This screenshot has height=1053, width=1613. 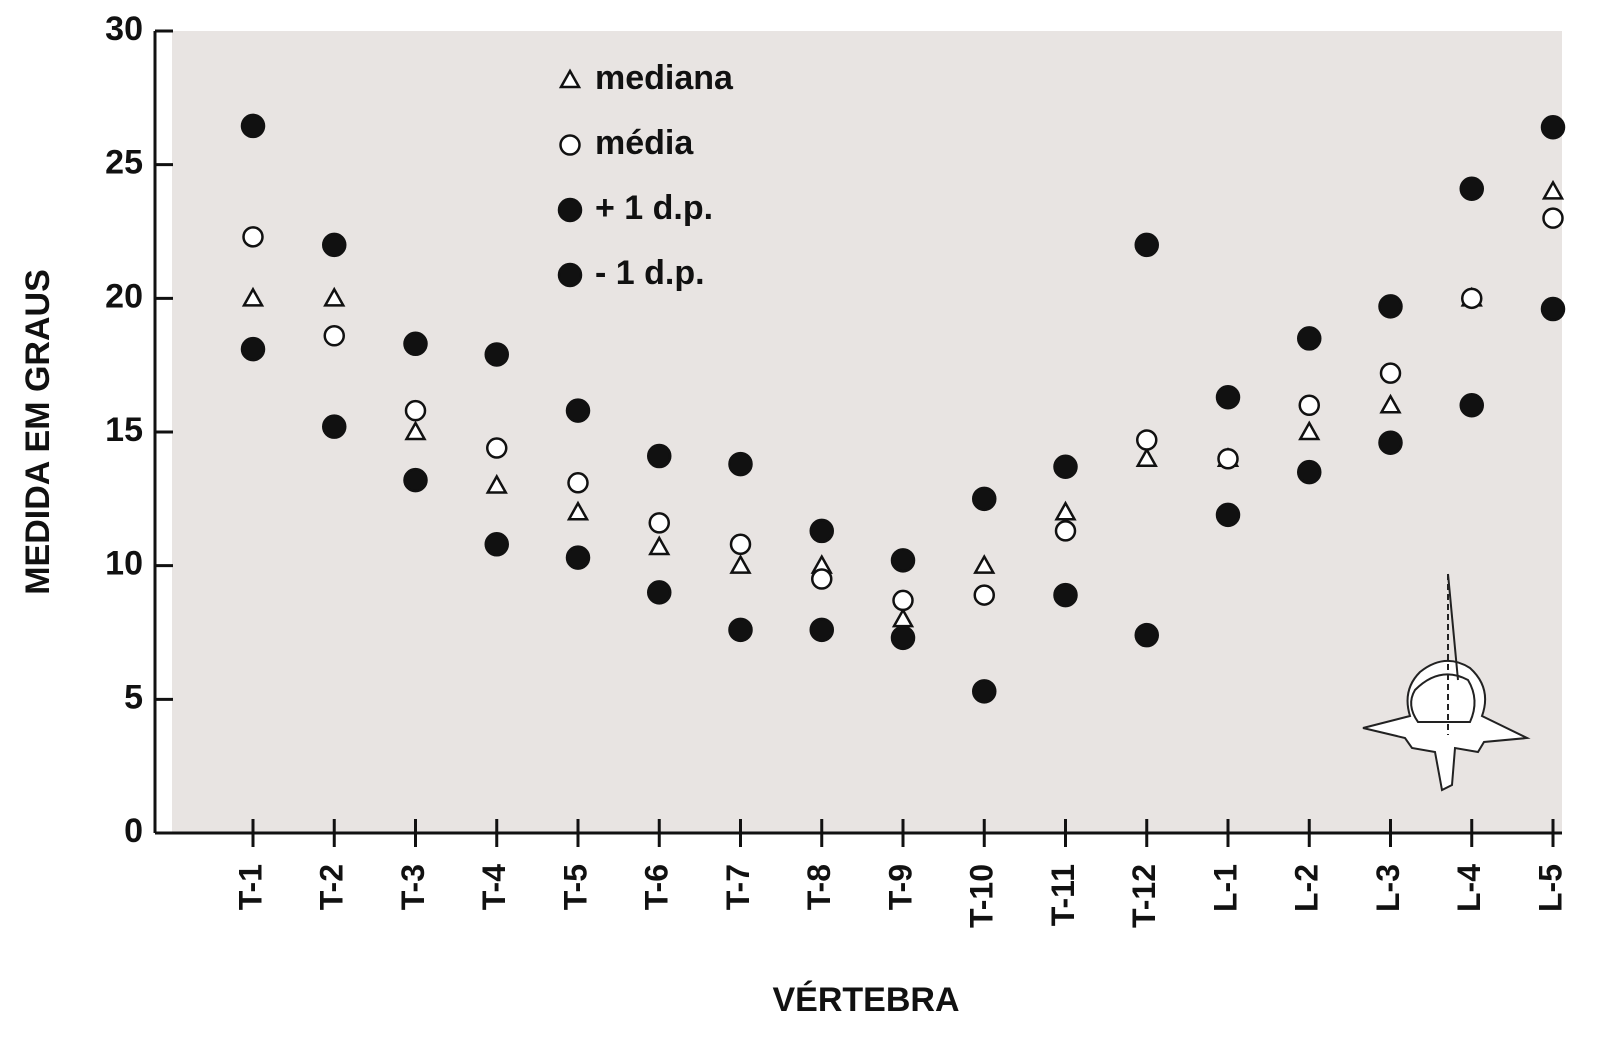 I want to click on y-tick-label: 0, so click(x=133, y=831).